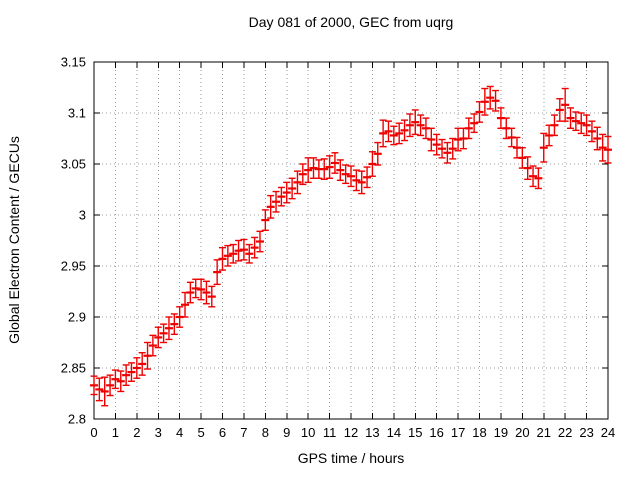 This screenshot has height=480, width=640. Describe the element at coordinates (265, 432) in the screenshot. I see `x-tick-label: 8` at that location.